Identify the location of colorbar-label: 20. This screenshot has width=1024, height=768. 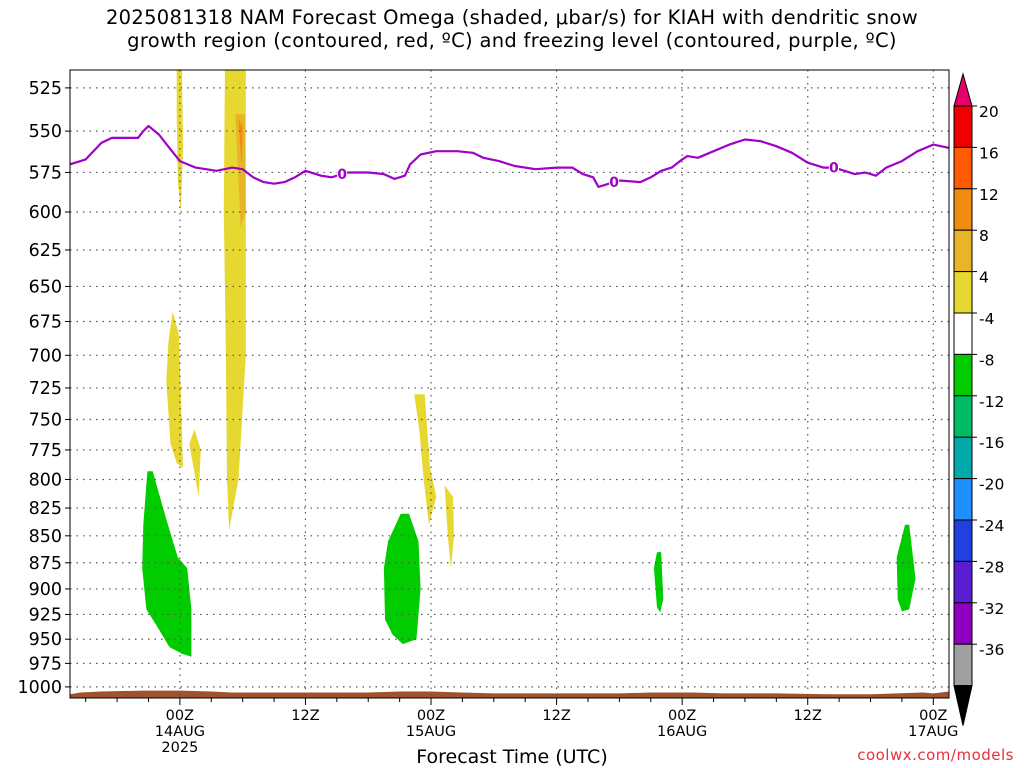
(989, 112).